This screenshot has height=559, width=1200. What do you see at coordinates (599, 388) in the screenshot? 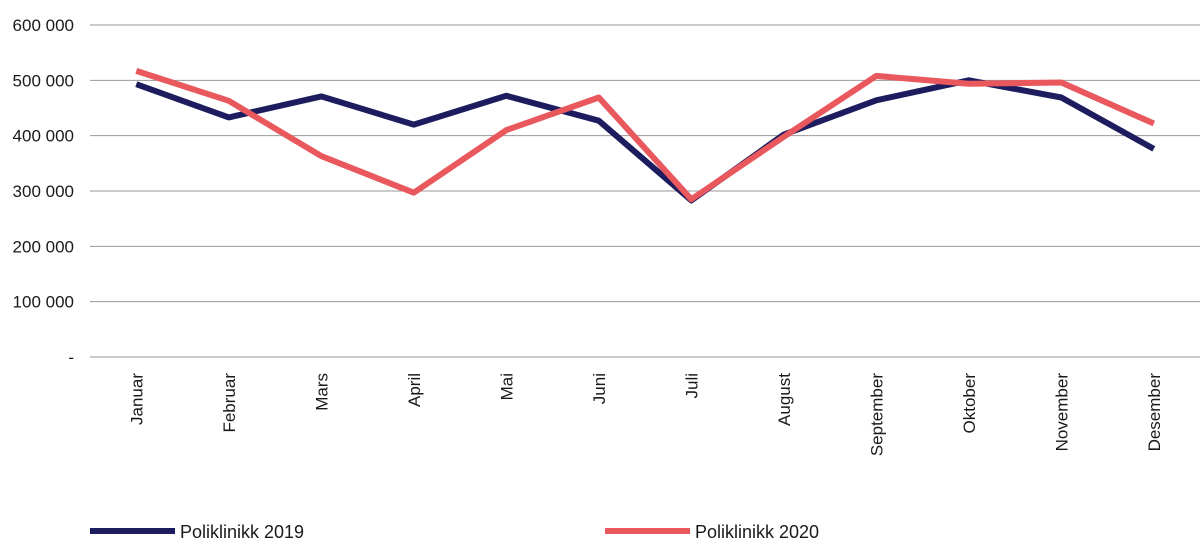
I see `x-tick-label: Juni` at bounding box center [599, 388].